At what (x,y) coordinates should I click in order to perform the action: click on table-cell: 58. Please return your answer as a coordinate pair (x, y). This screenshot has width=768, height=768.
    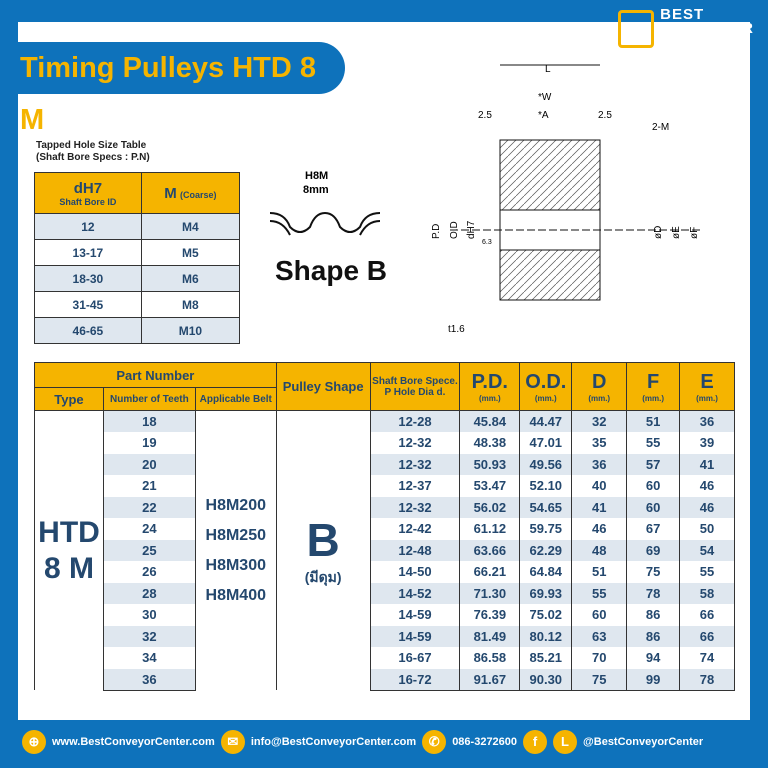
    Looking at the image, I should click on (707, 593).